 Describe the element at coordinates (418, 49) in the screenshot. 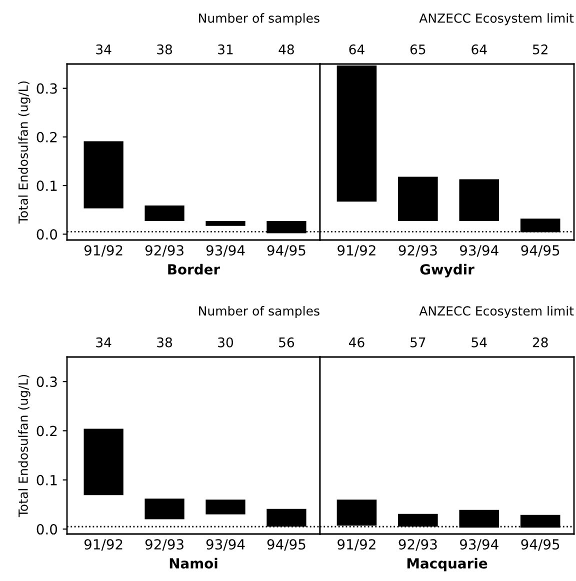

I see `text: 65` at that location.